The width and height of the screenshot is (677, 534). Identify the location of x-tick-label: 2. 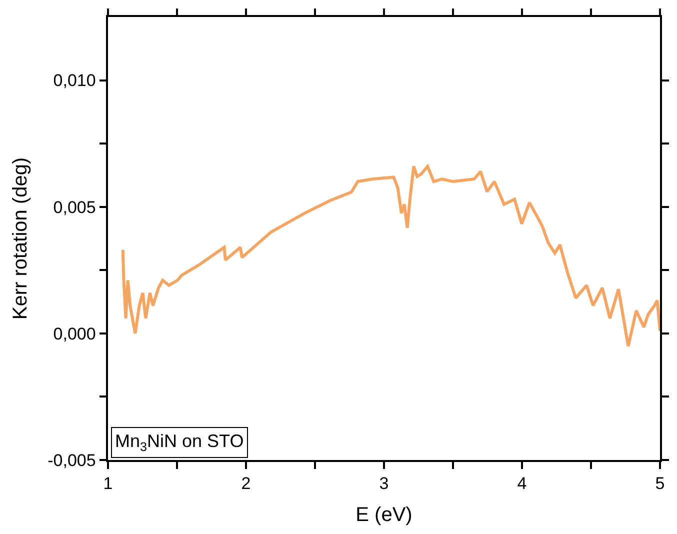
(246, 484).